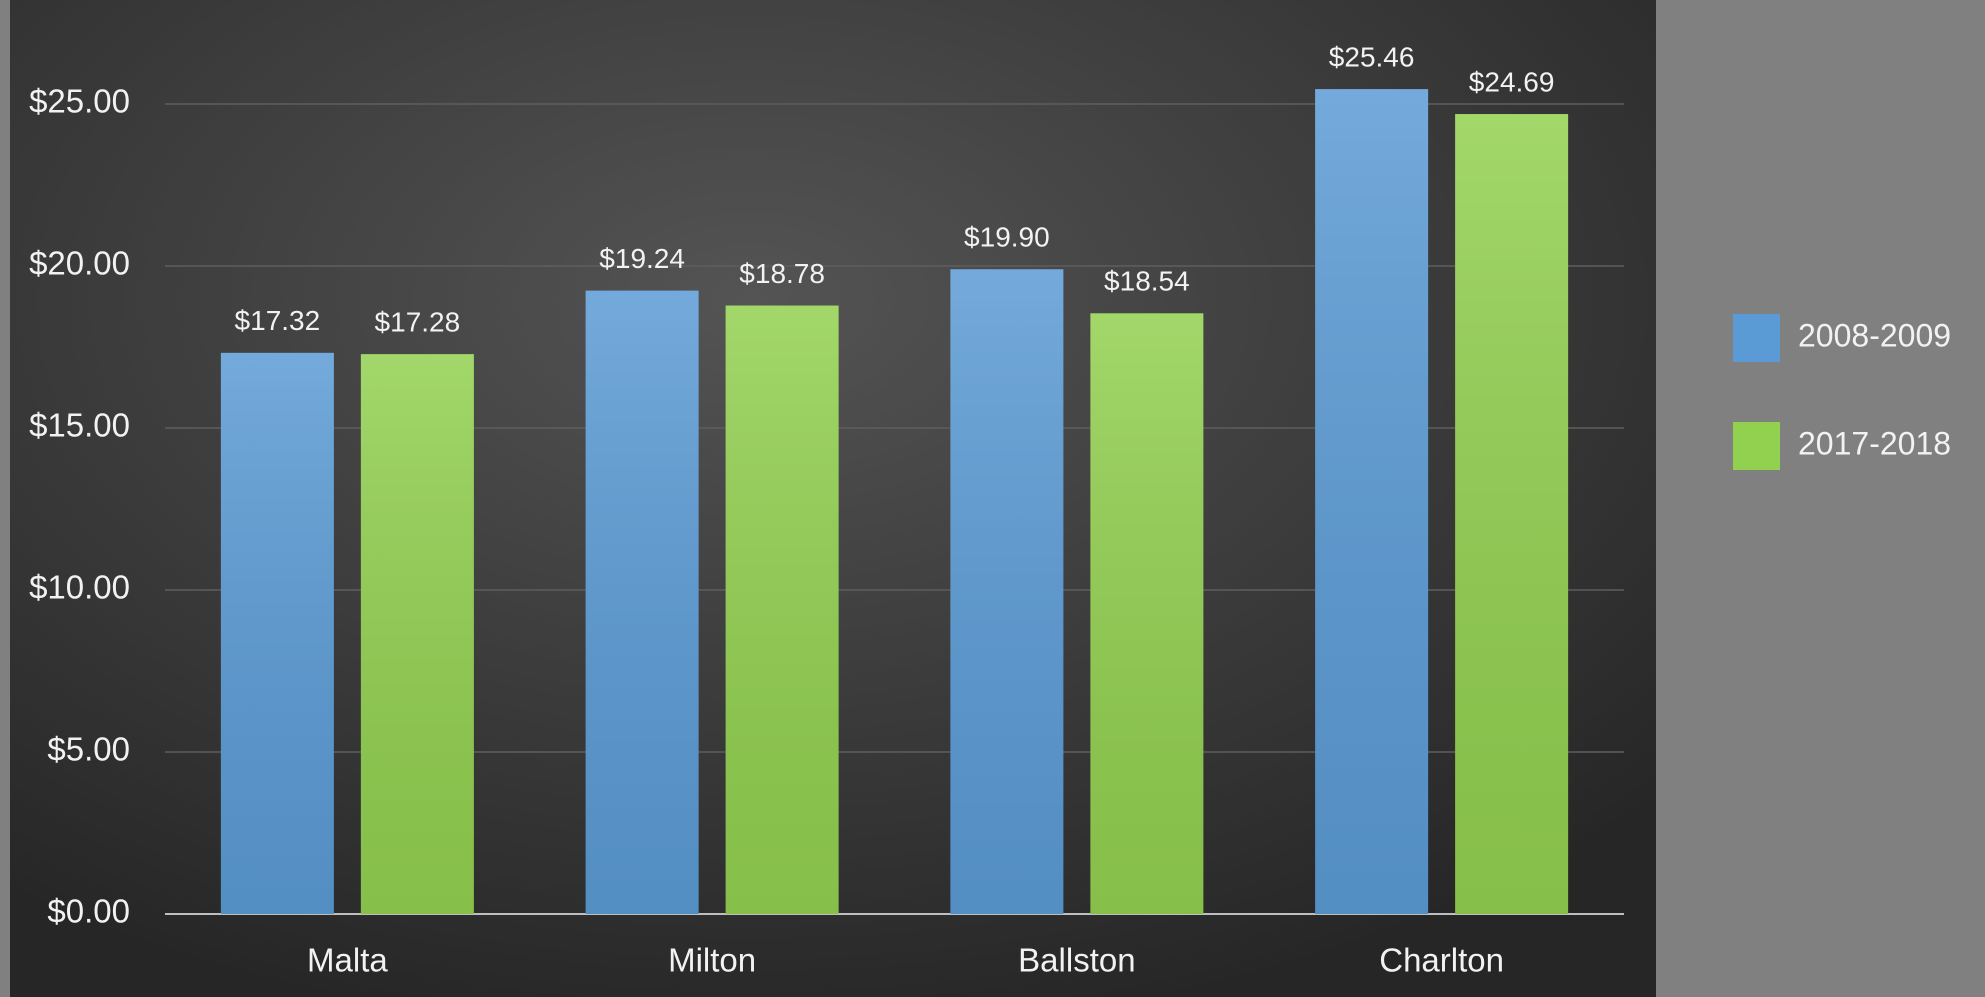  What do you see at coordinates (782, 273) in the screenshot?
I see `data-label: $18.78` at bounding box center [782, 273].